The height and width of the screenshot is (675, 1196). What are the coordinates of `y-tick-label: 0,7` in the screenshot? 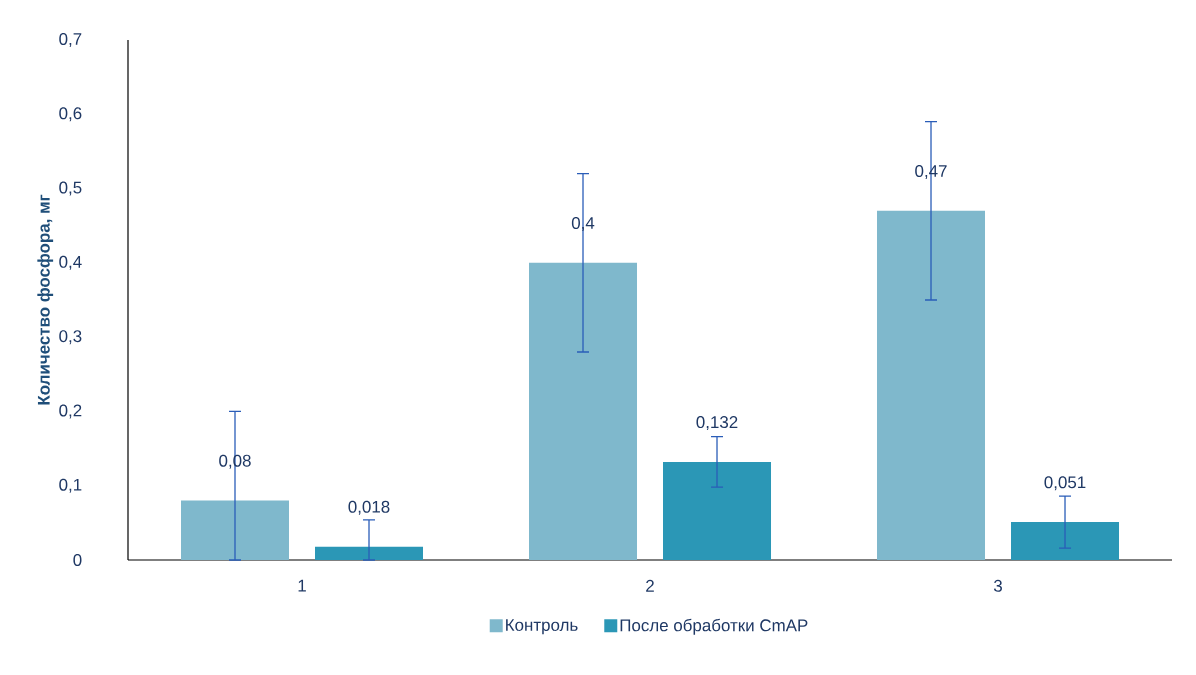 It's located at (70, 40).